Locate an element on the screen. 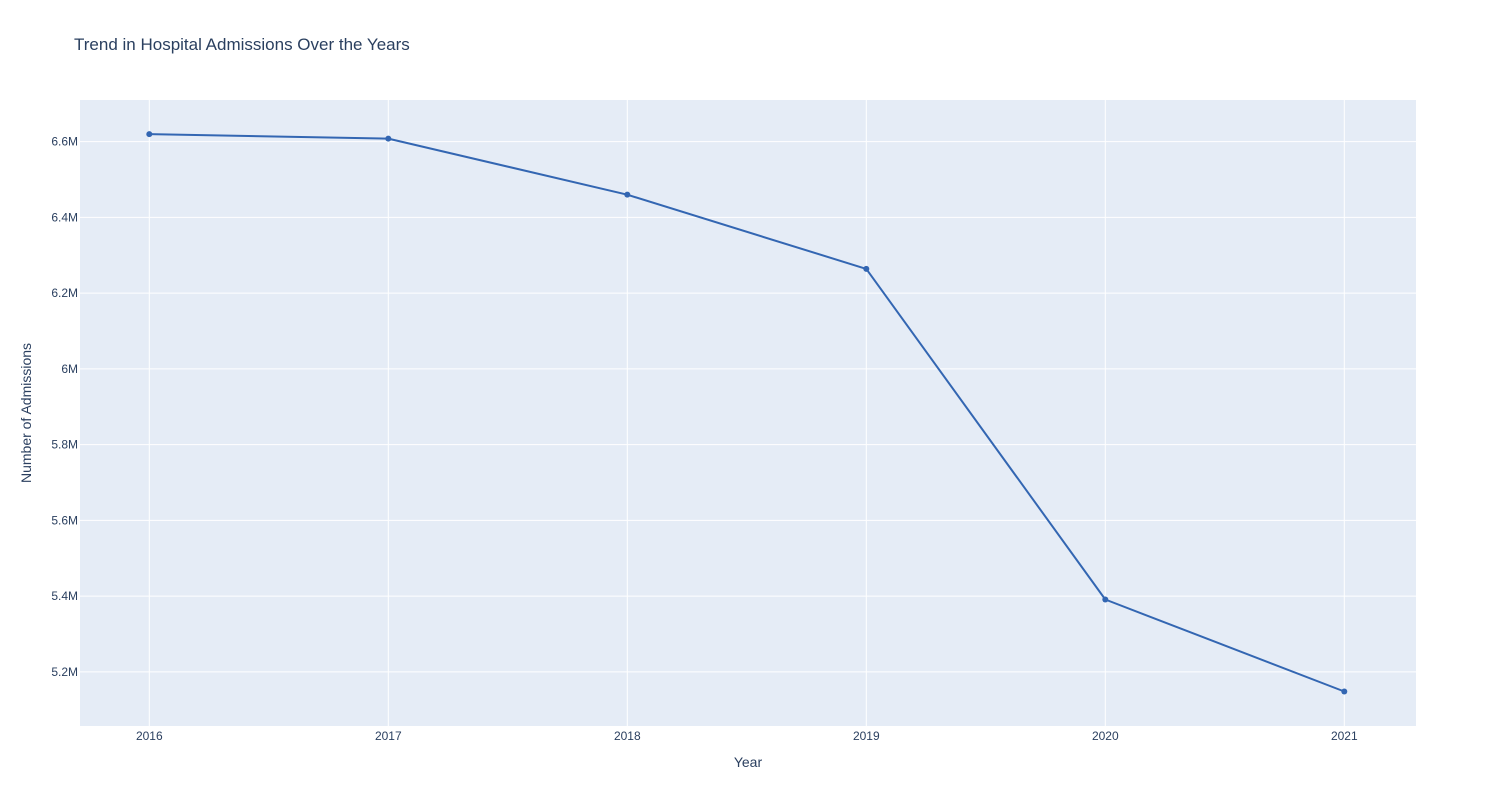 The width and height of the screenshot is (1496, 807). y-tick-label: 6M is located at coordinates (69, 369).